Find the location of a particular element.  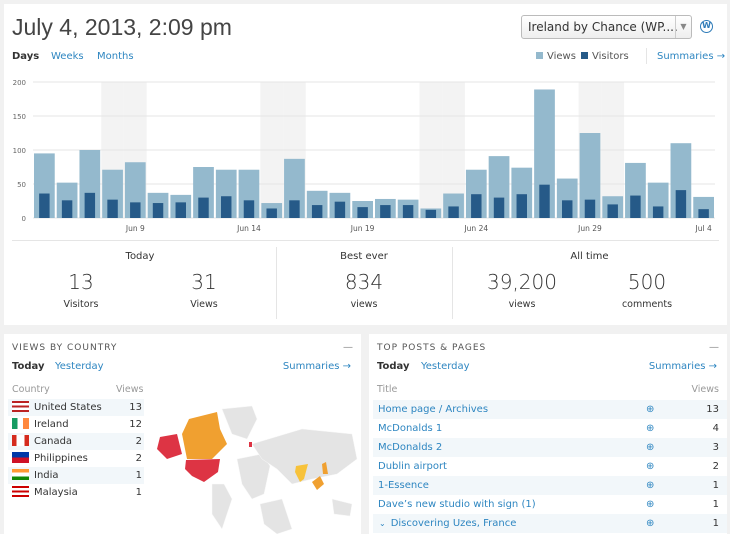

country-name: Canada is located at coordinates (53, 441).